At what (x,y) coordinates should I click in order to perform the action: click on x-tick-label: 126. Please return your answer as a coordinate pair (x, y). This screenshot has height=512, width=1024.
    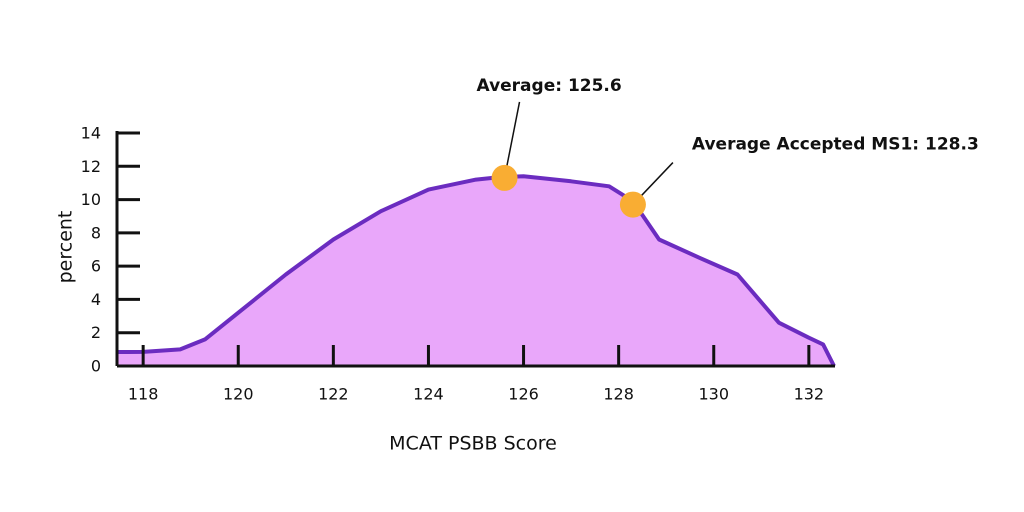
    Looking at the image, I should click on (523, 394).